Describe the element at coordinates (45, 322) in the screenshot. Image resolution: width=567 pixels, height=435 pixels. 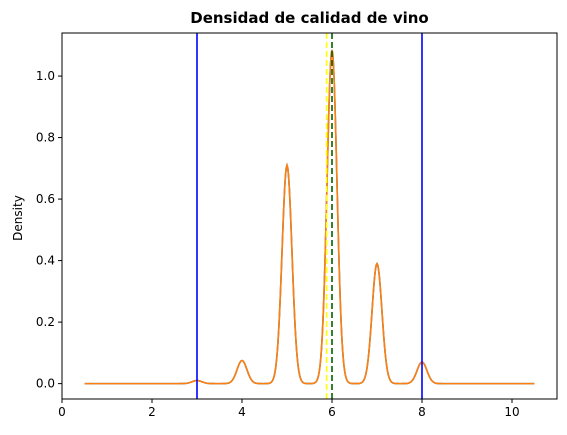
I see `y-tick-label: 0.2` at that location.